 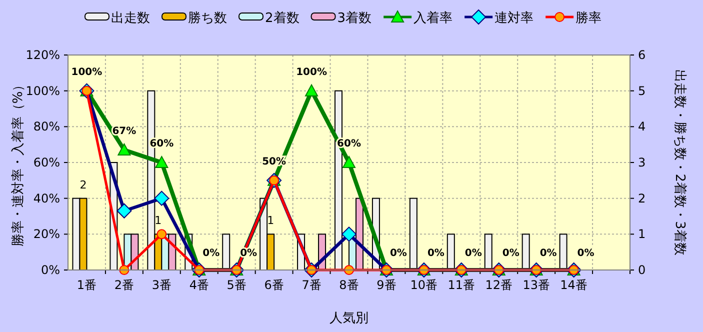 What do you see at coordinates (282, 18) in the screenshot?
I see `legend-label: 2着数` at bounding box center [282, 18].